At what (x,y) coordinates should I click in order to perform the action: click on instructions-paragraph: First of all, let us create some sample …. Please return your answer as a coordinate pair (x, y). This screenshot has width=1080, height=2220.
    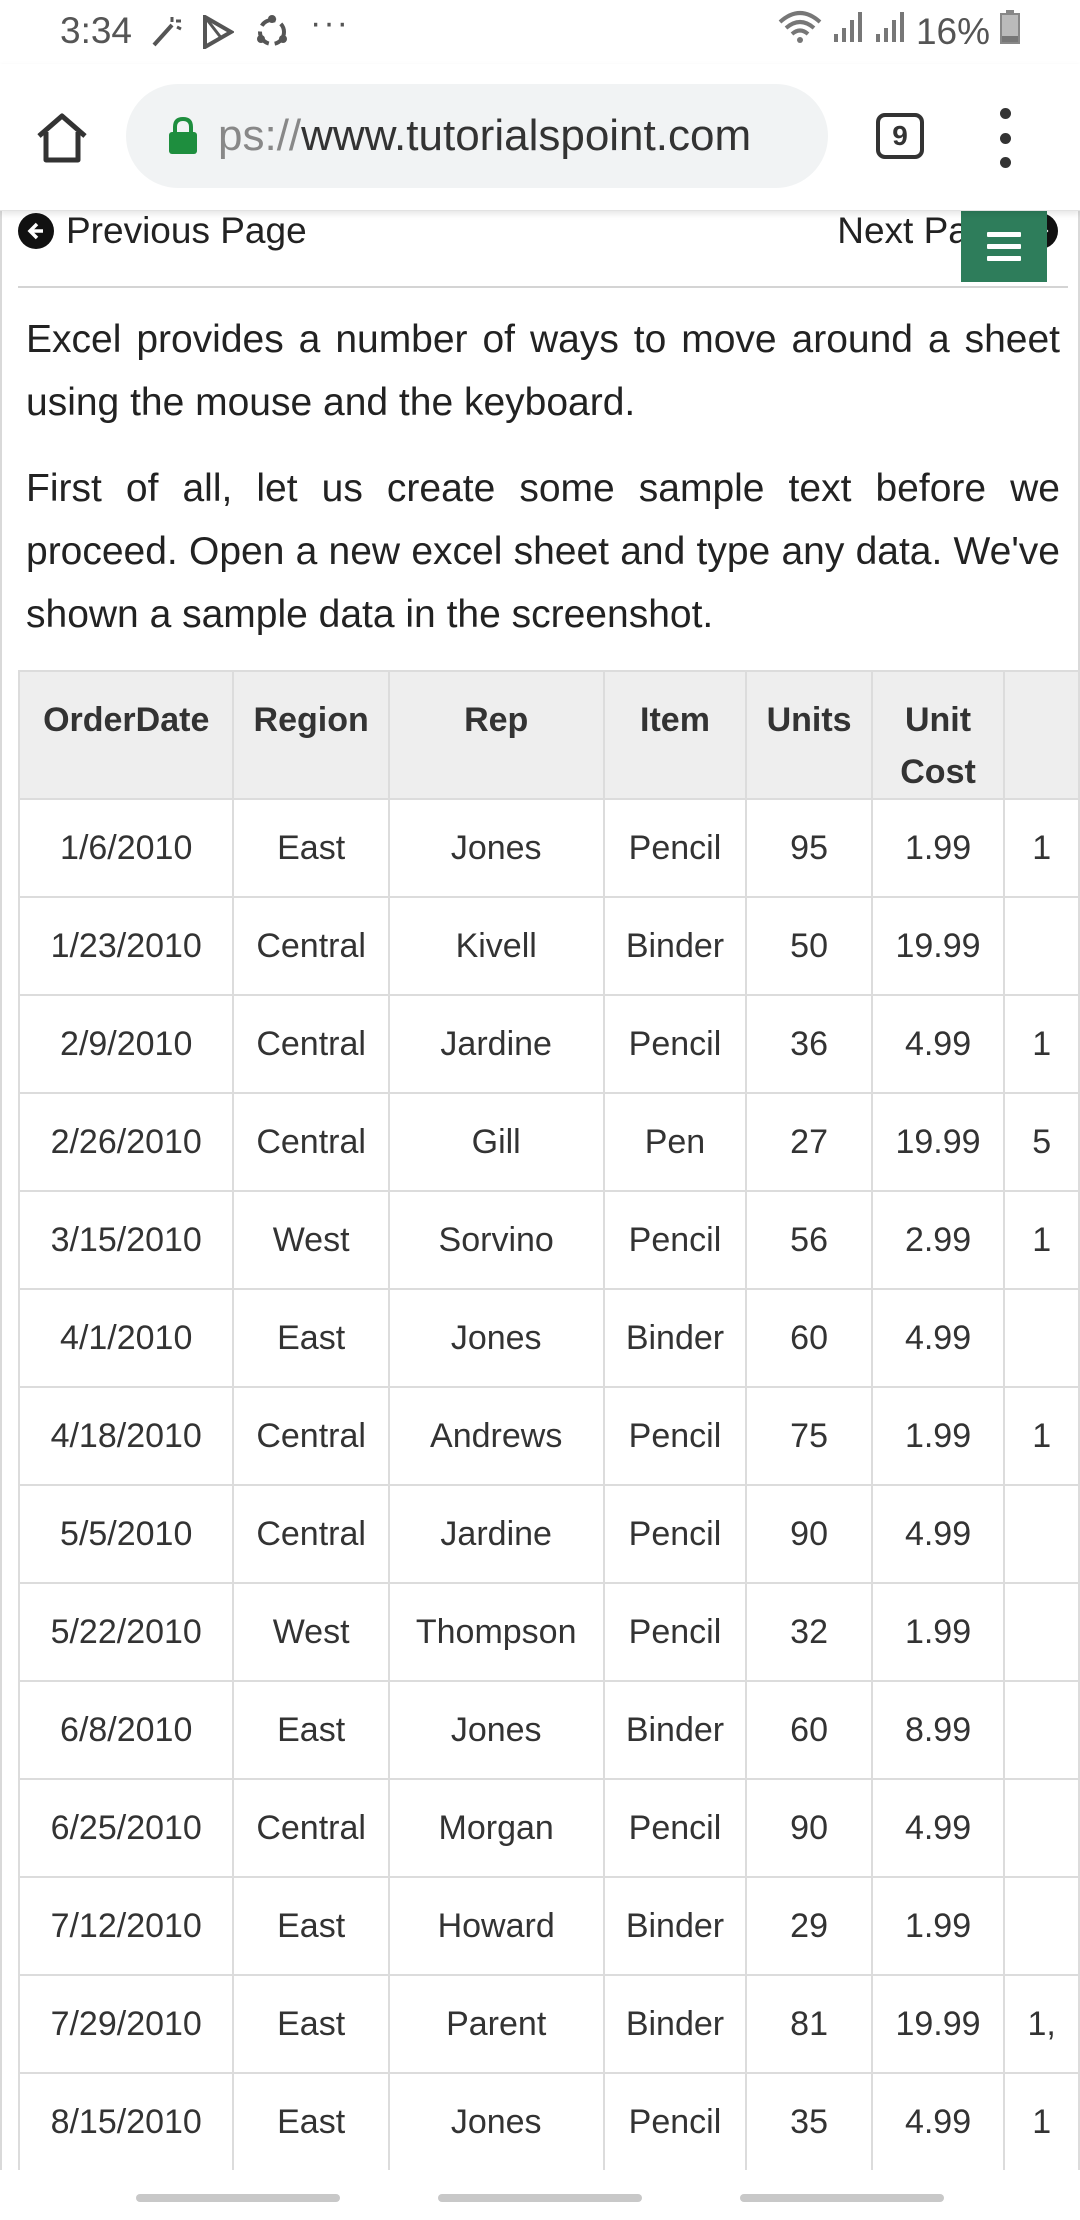
    Looking at the image, I should click on (543, 551).